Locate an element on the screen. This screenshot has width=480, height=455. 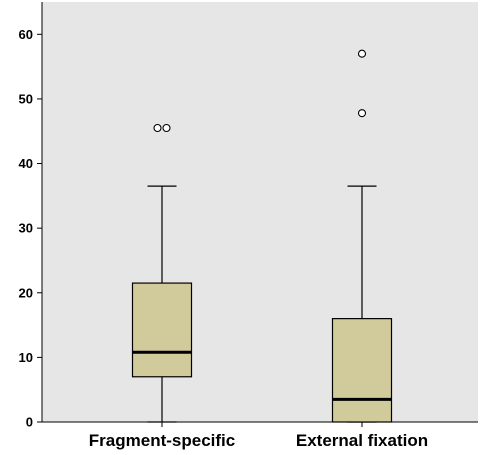
y-tick-label: 40 is located at coordinates (26, 163).